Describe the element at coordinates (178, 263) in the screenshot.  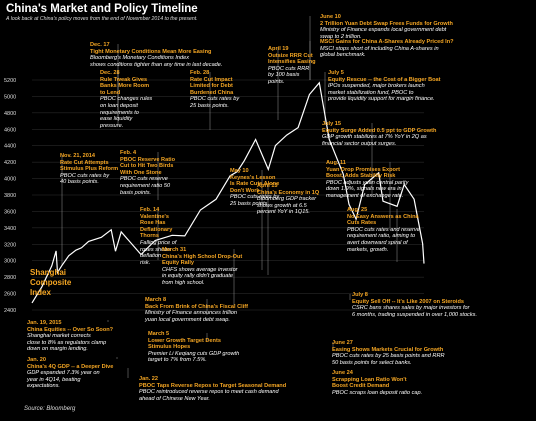
I see `annotation-headline: Equity Rally` at that location.